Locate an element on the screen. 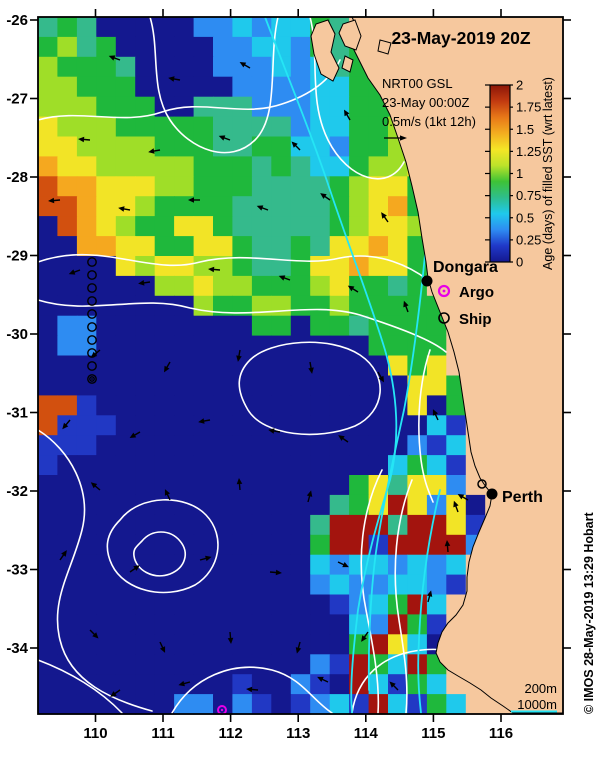  lat-tick-label: -30 is located at coordinates (17, 334).